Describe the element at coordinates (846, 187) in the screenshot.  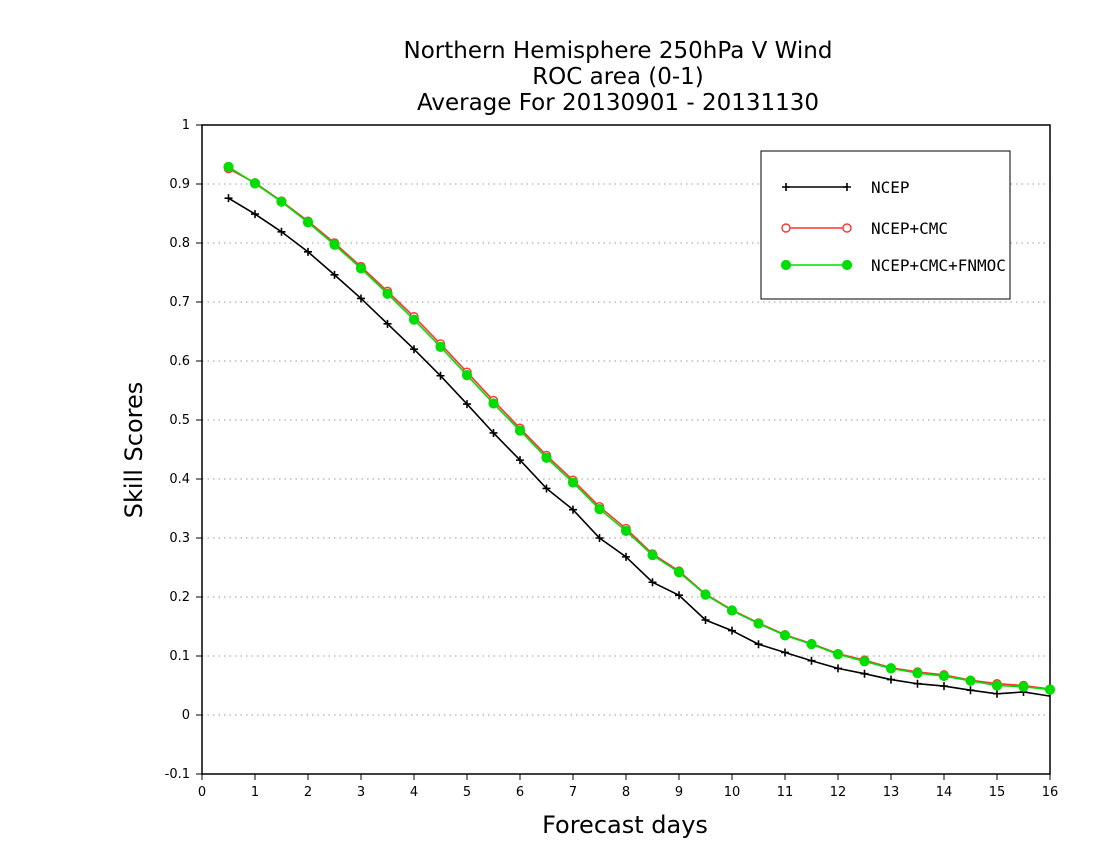
I see `legend-item: NCEP` at that location.